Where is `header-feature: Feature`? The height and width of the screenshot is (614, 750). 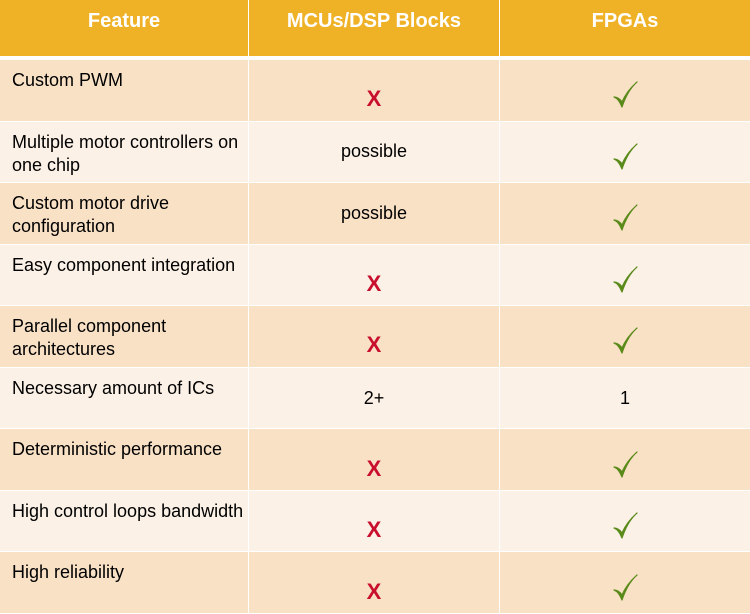
header-feature: Feature is located at coordinates (124, 30).